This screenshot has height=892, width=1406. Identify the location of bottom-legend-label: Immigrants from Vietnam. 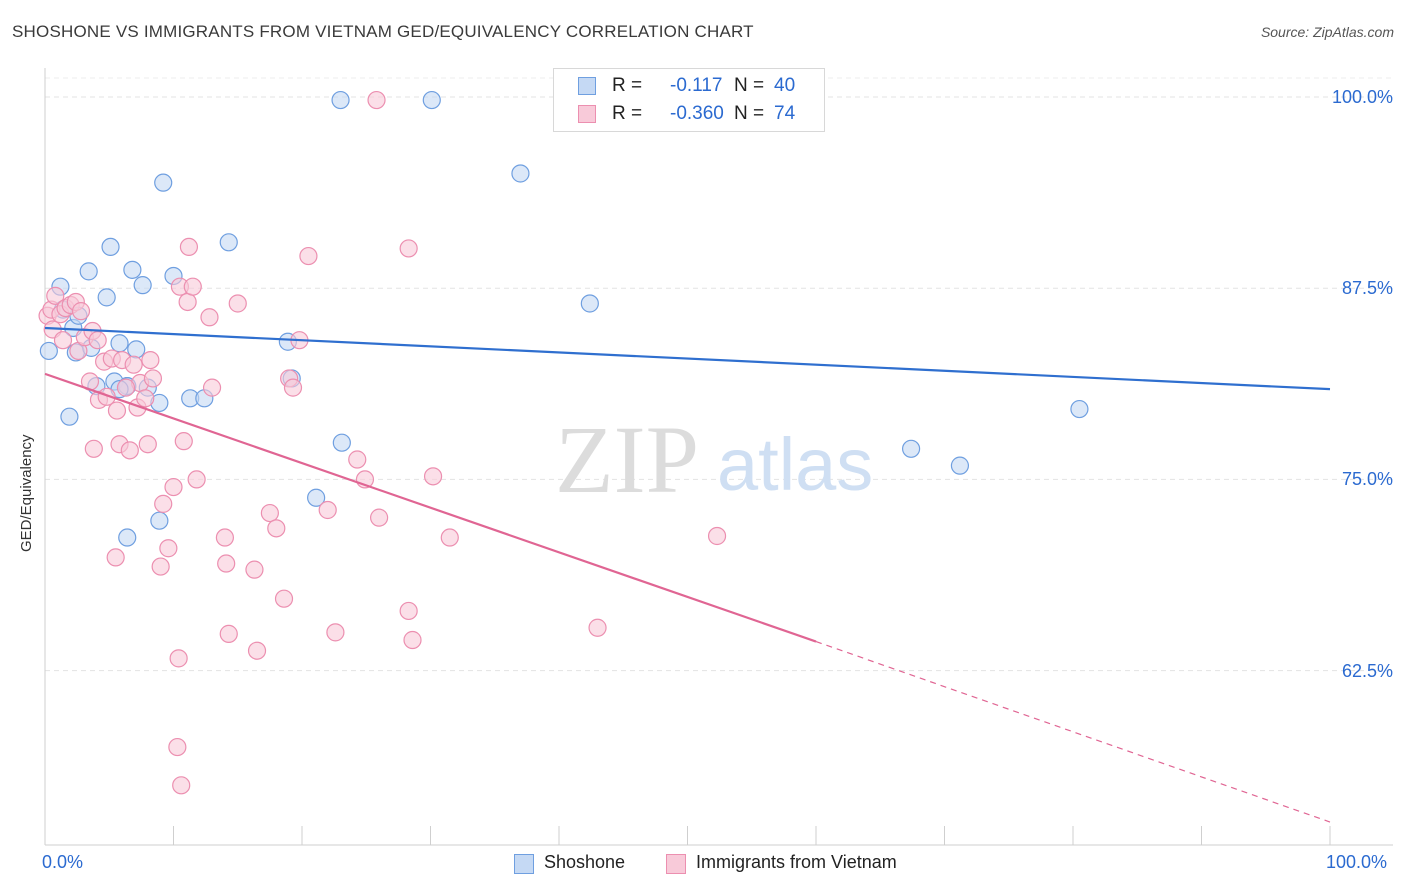
(796, 862).